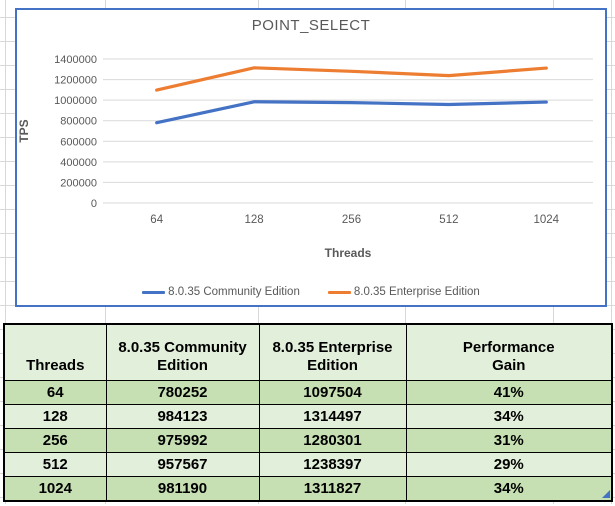  What do you see at coordinates (332, 464) in the screenshot?
I see `table-cell: 1238397` at bounding box center [332, 464].